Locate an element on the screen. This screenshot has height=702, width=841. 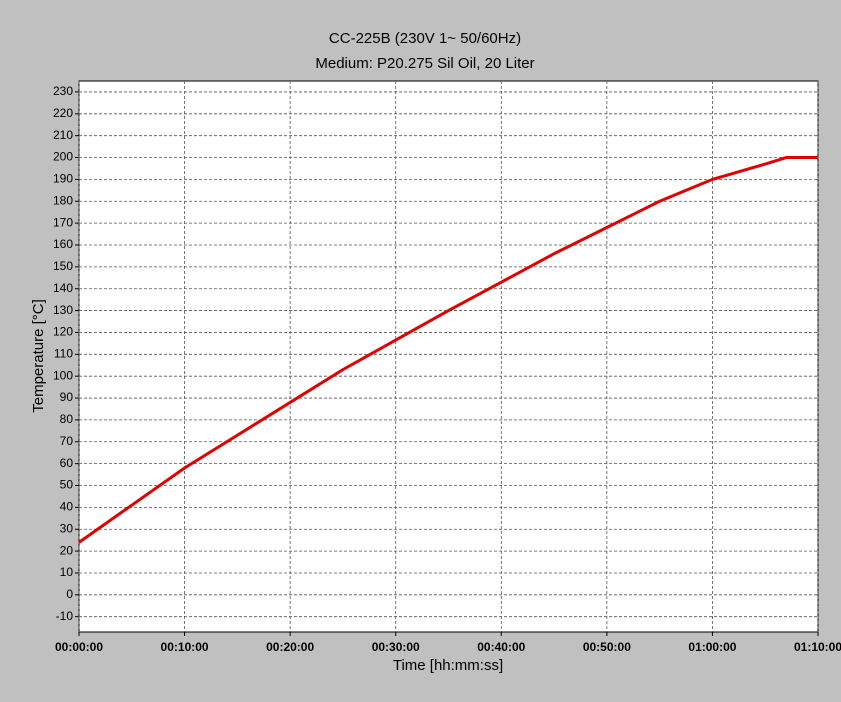
y-tick-label: 180 is located at coordinates (63, 200).